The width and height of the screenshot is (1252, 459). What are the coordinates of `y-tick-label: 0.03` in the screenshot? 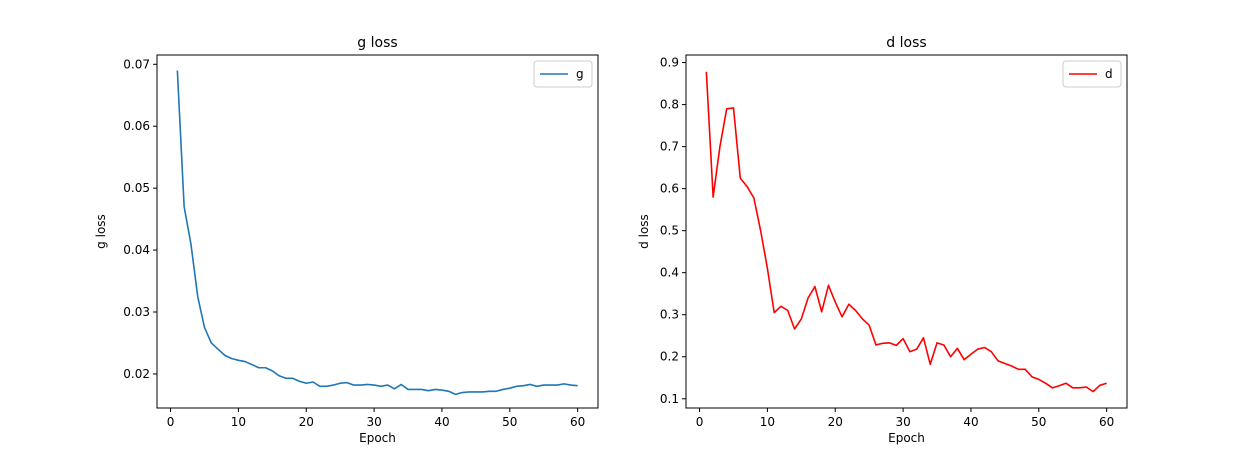 It's located at (136, 312).